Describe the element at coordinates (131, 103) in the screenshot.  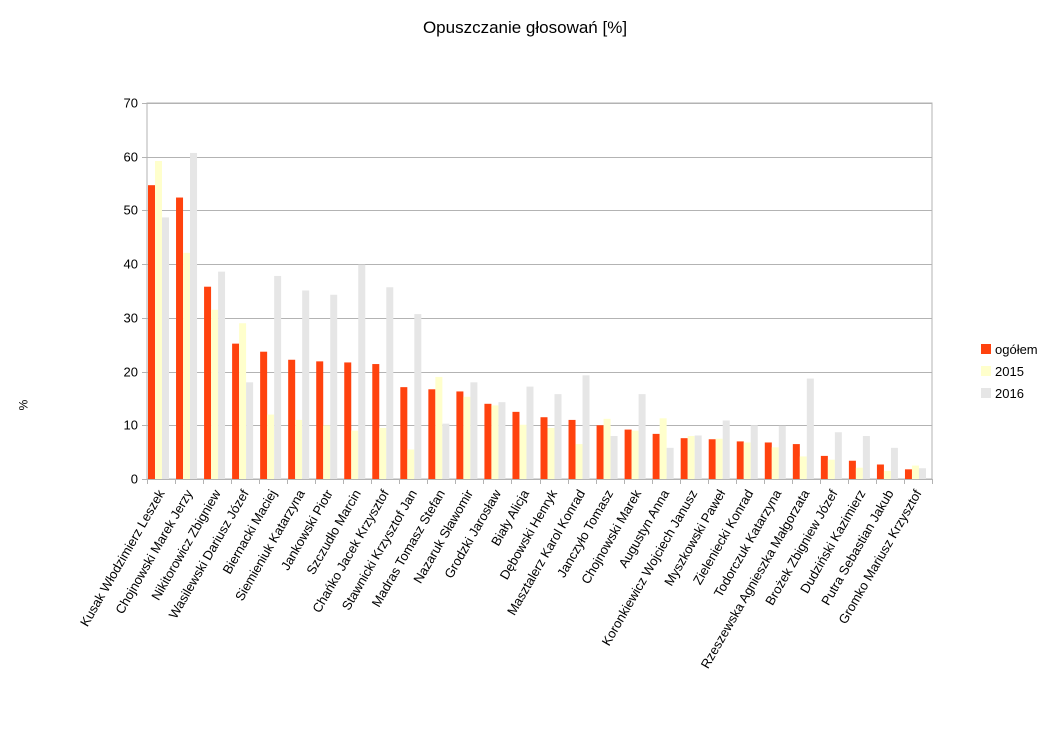
I see `y-tick-label: 70` at that location.